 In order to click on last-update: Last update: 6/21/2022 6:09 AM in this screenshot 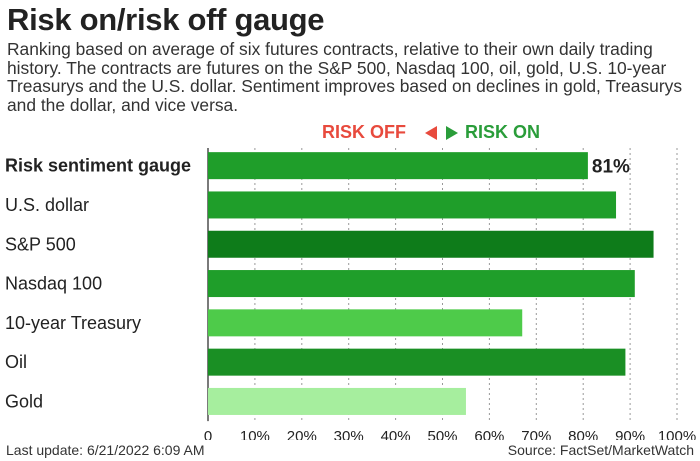, I will do `click(105, 450)`.